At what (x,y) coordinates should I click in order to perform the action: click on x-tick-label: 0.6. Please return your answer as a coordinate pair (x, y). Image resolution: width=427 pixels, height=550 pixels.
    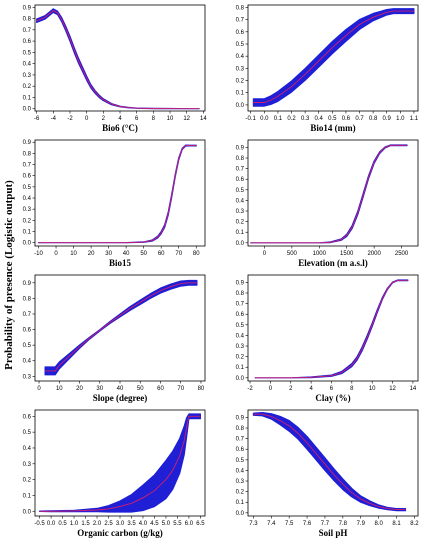
    Looking at the image, I should click on (346, 119).